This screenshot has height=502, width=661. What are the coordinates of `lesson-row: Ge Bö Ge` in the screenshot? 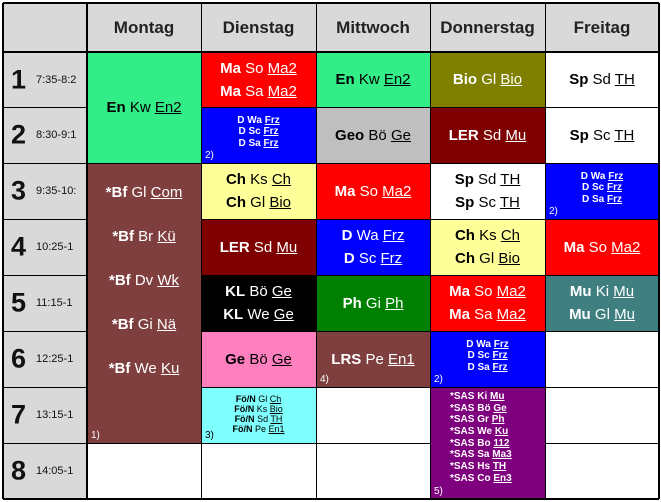 It's located at (258, 359).